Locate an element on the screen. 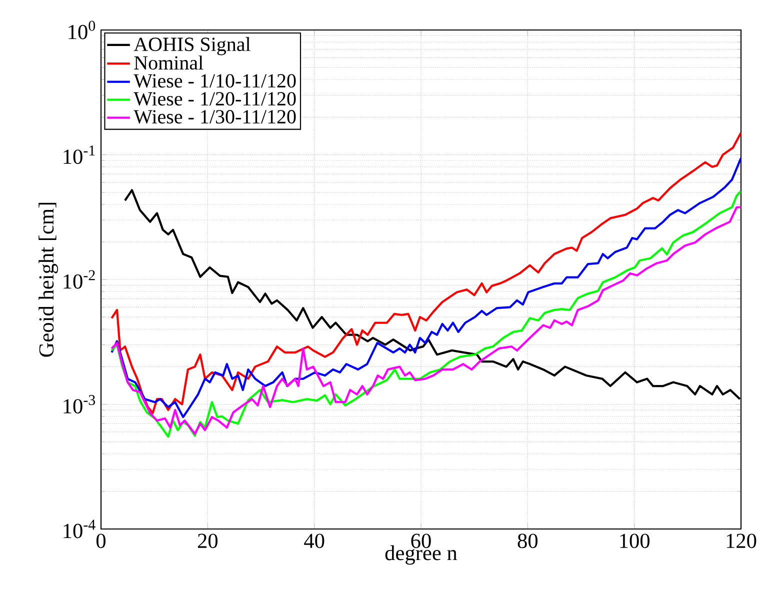  y-tick-label: 10$^{-4}$ is located at coordinates (80, 529).